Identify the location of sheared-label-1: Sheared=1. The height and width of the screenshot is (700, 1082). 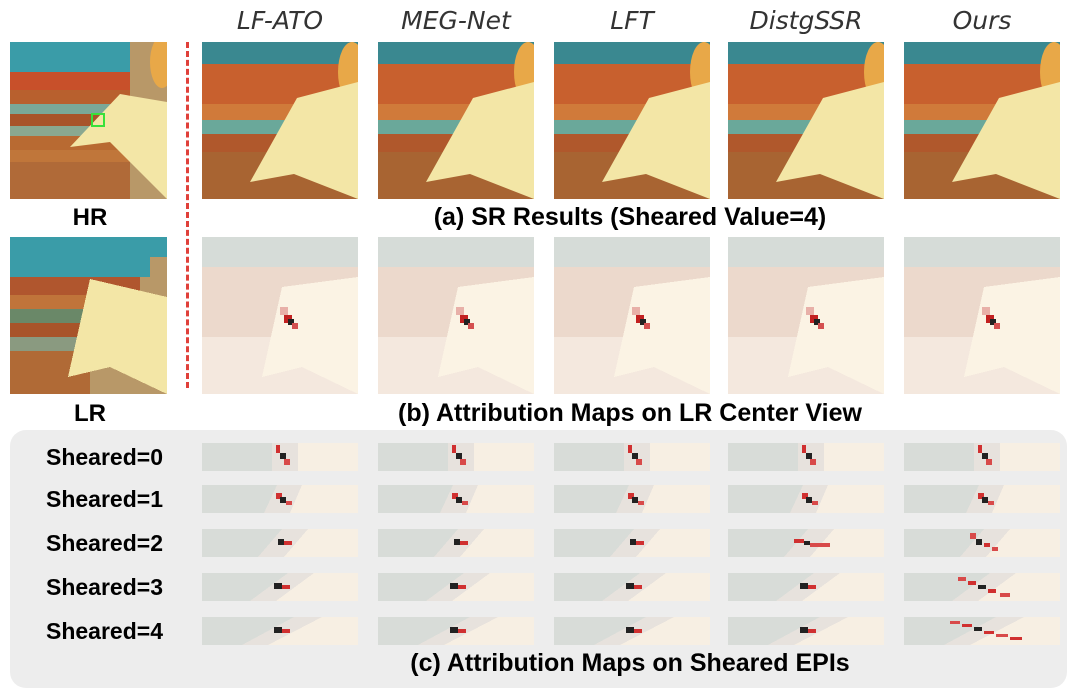
(104, 499).